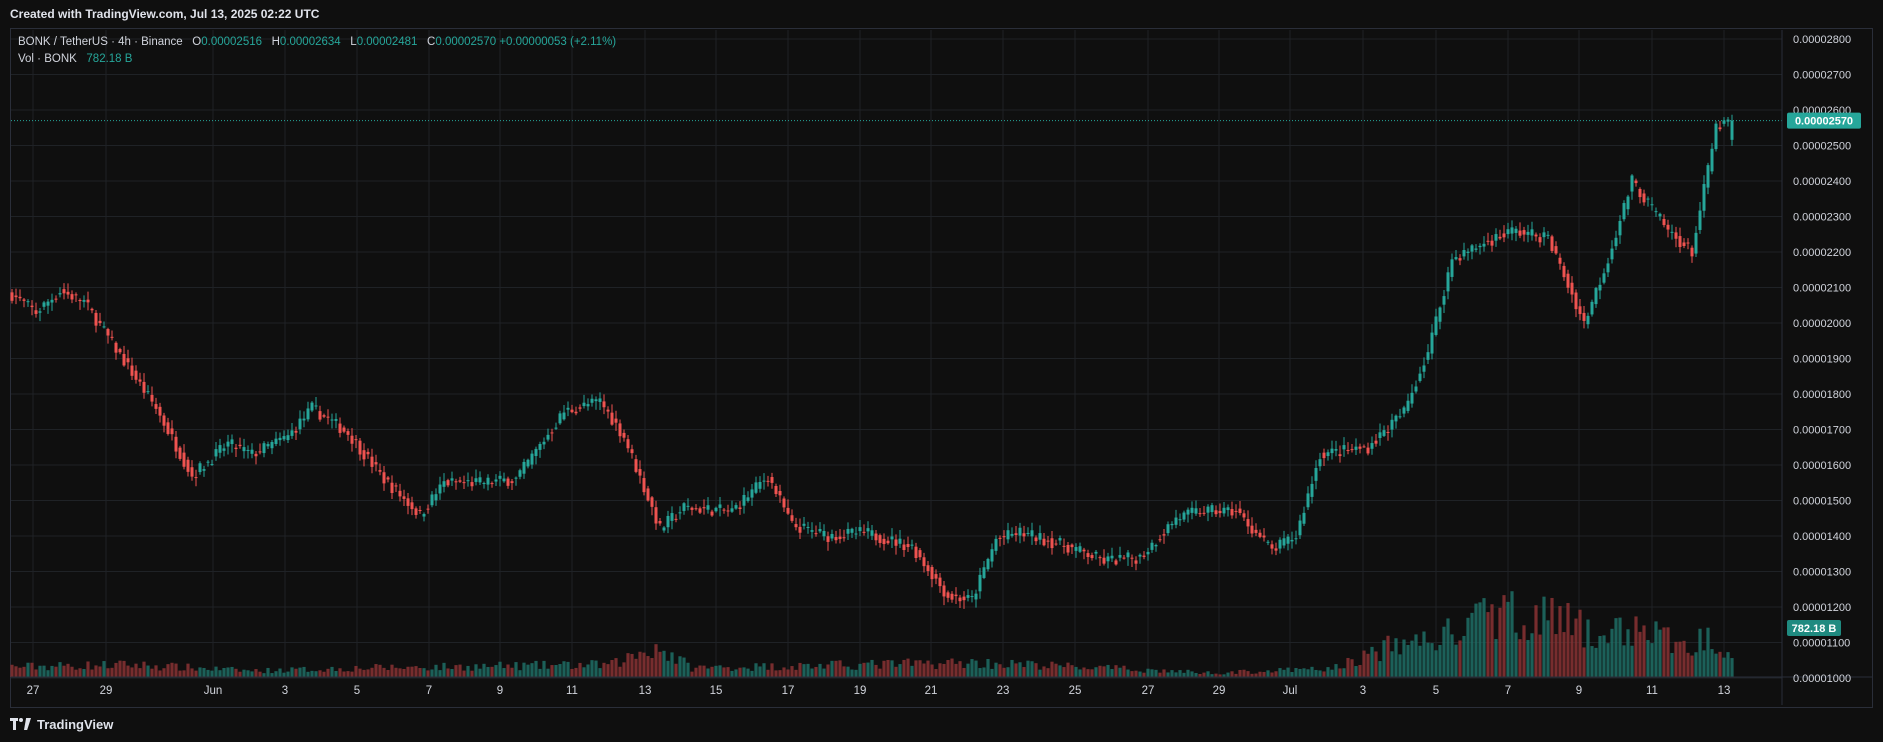  What do you see at coordinates (47, 59) in the screenshot?
I see `volume-label: Vol · BONK` at bounding box center [47, 59].